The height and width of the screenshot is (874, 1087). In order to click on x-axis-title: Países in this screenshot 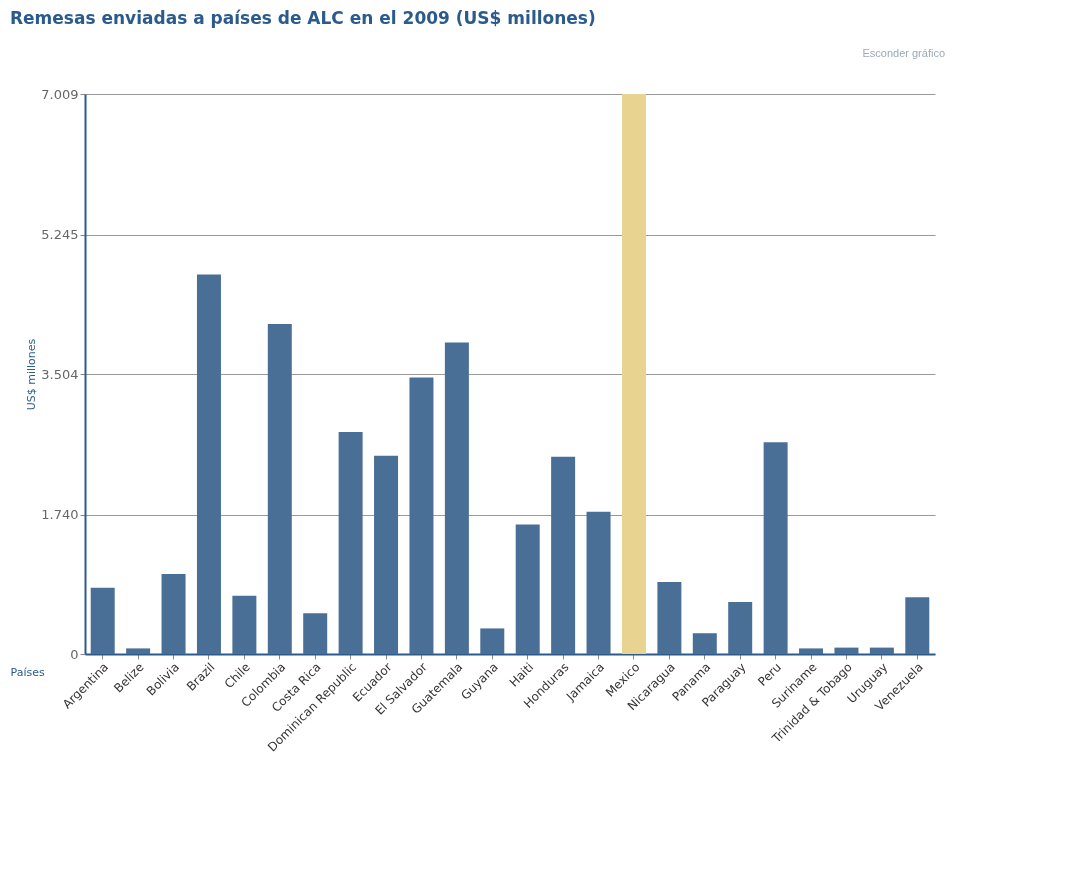, I will do `click(27, 672)`.